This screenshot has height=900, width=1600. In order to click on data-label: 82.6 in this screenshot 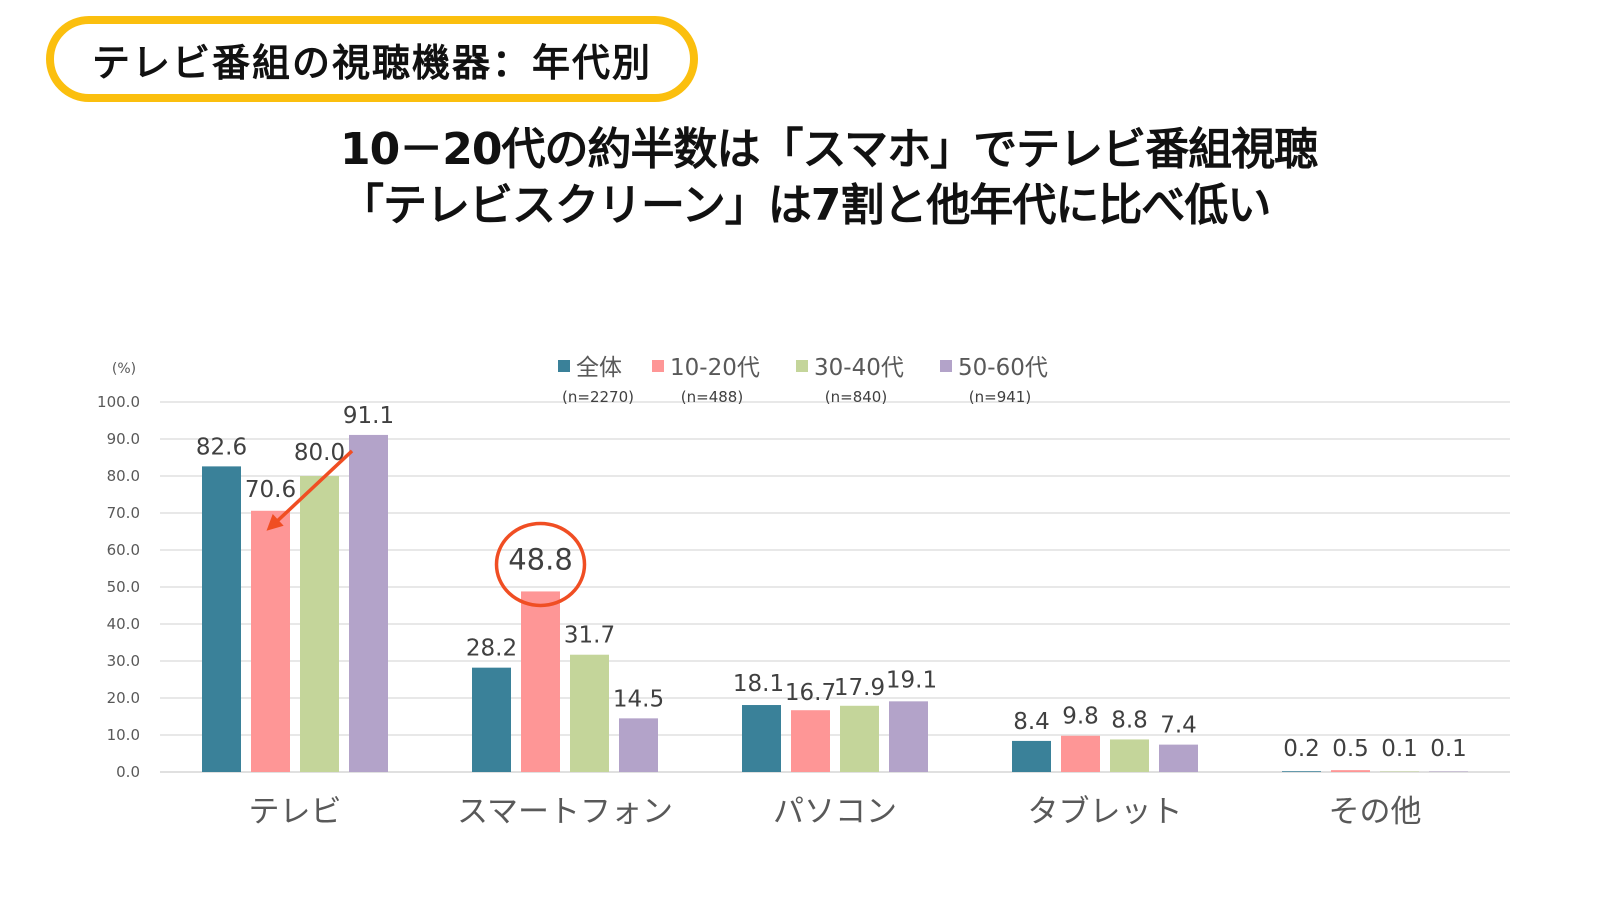, I will do `click(221, 447)`.